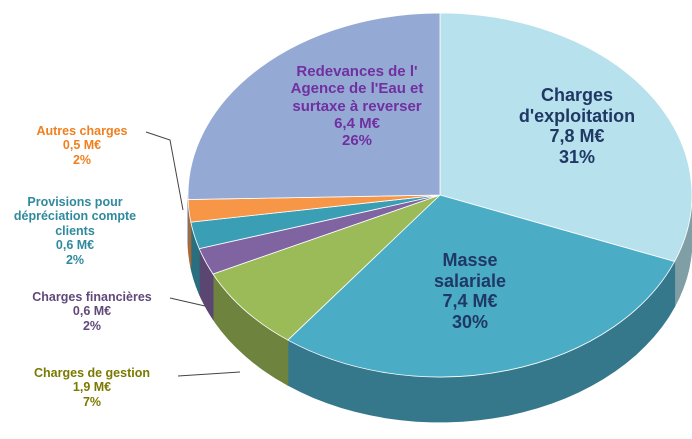  What do you see at coordinates (577, 157) in the screenshot?
I see `percent-label: 31%` at bounding box center [577, 157].